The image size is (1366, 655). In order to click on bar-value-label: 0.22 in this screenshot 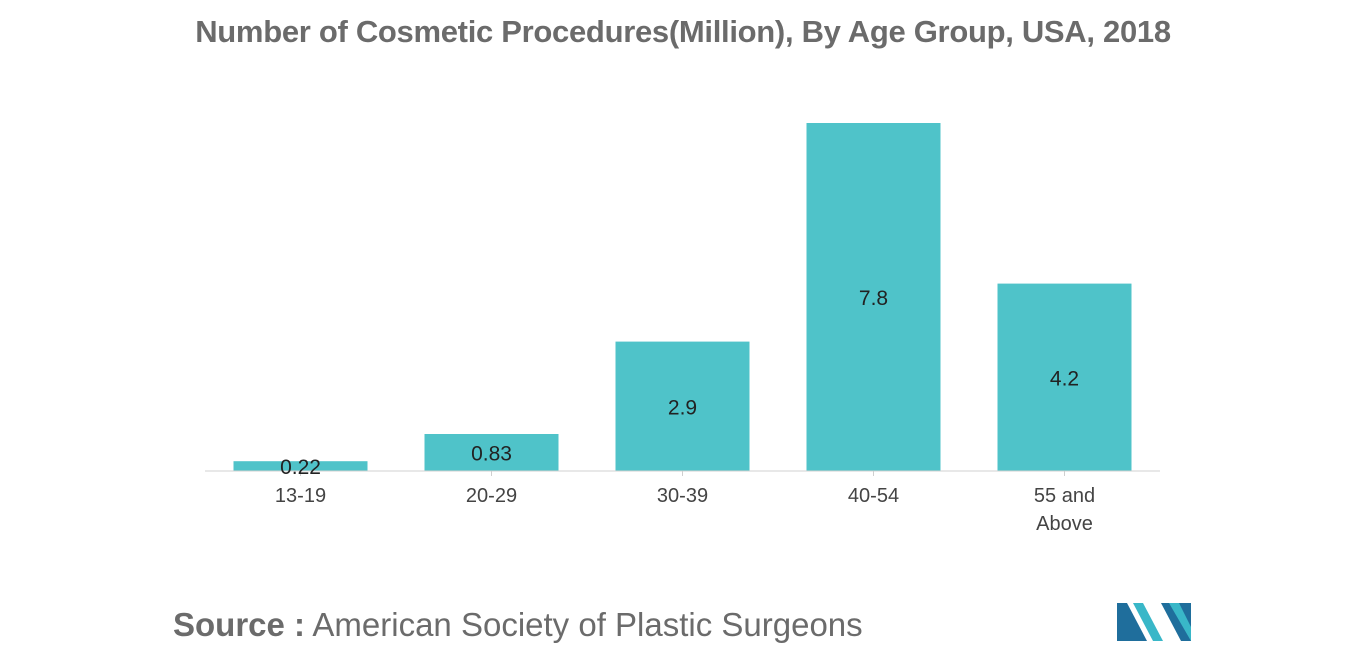, I will do `click(300, 467)`.